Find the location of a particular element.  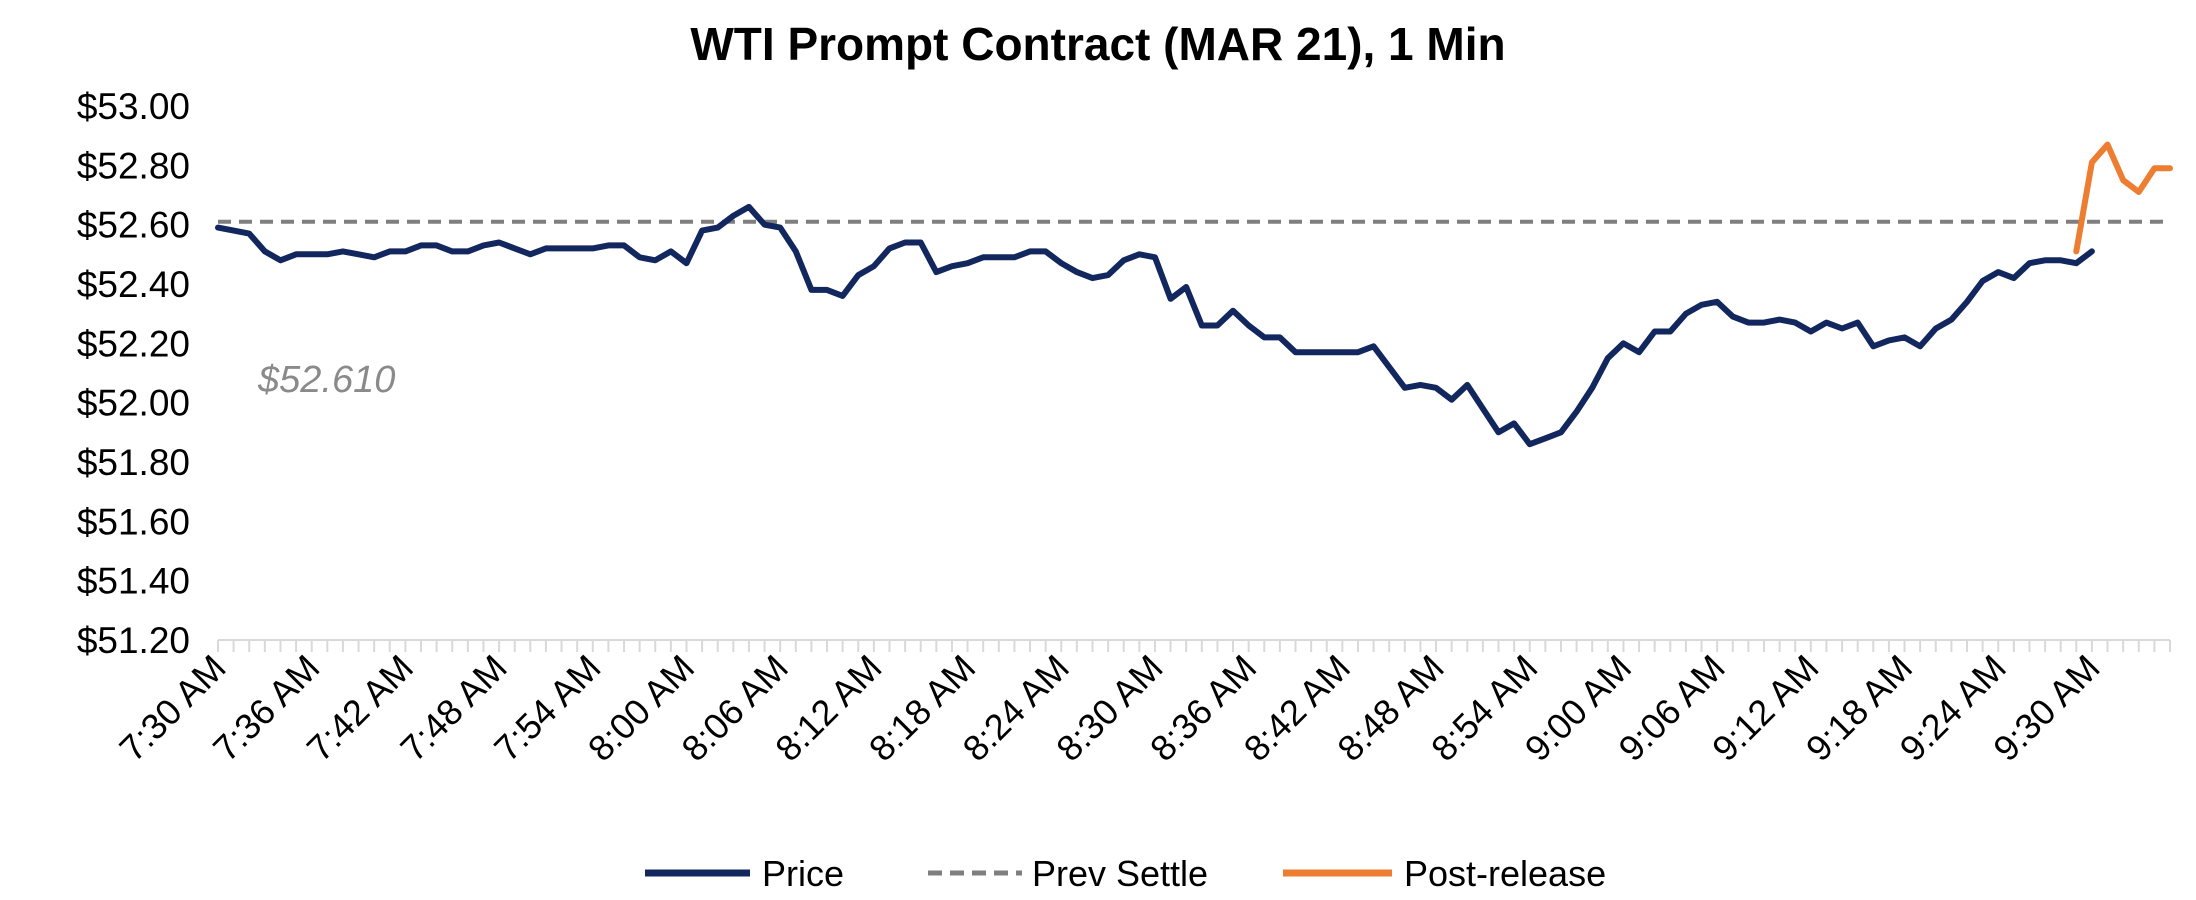

prev-settle-annotation: $52.610 is located at coordinates (326, 380).